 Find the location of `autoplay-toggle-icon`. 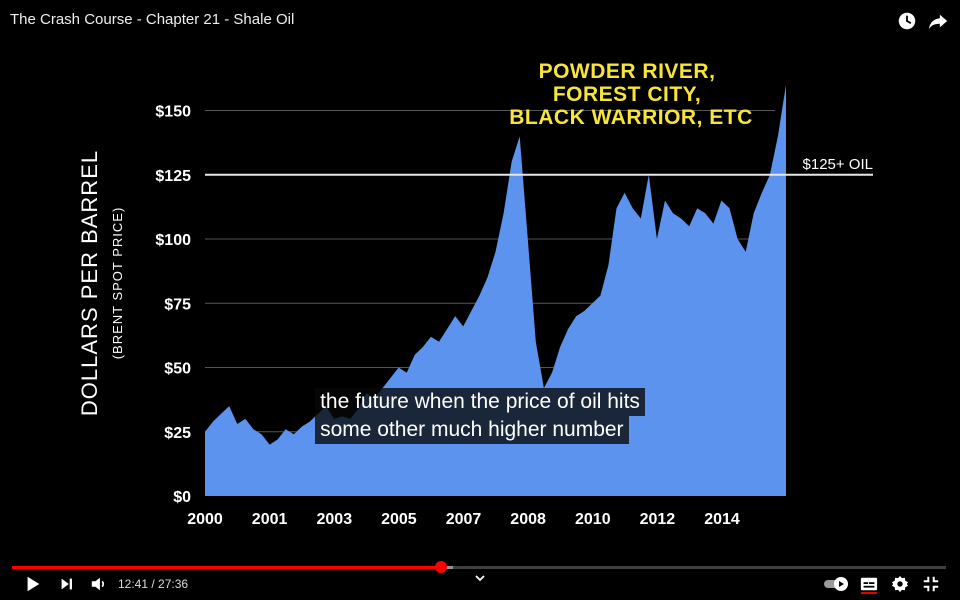

autoplay-toggle-icon is located at coordinates (837, 584).